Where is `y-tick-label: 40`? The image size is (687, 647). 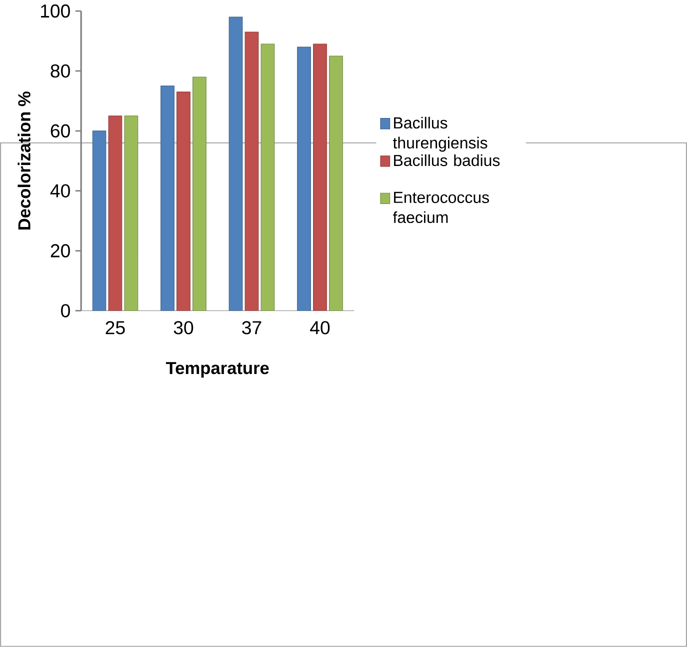
y-tick-label: 40 is located at coordinates (60, 191).